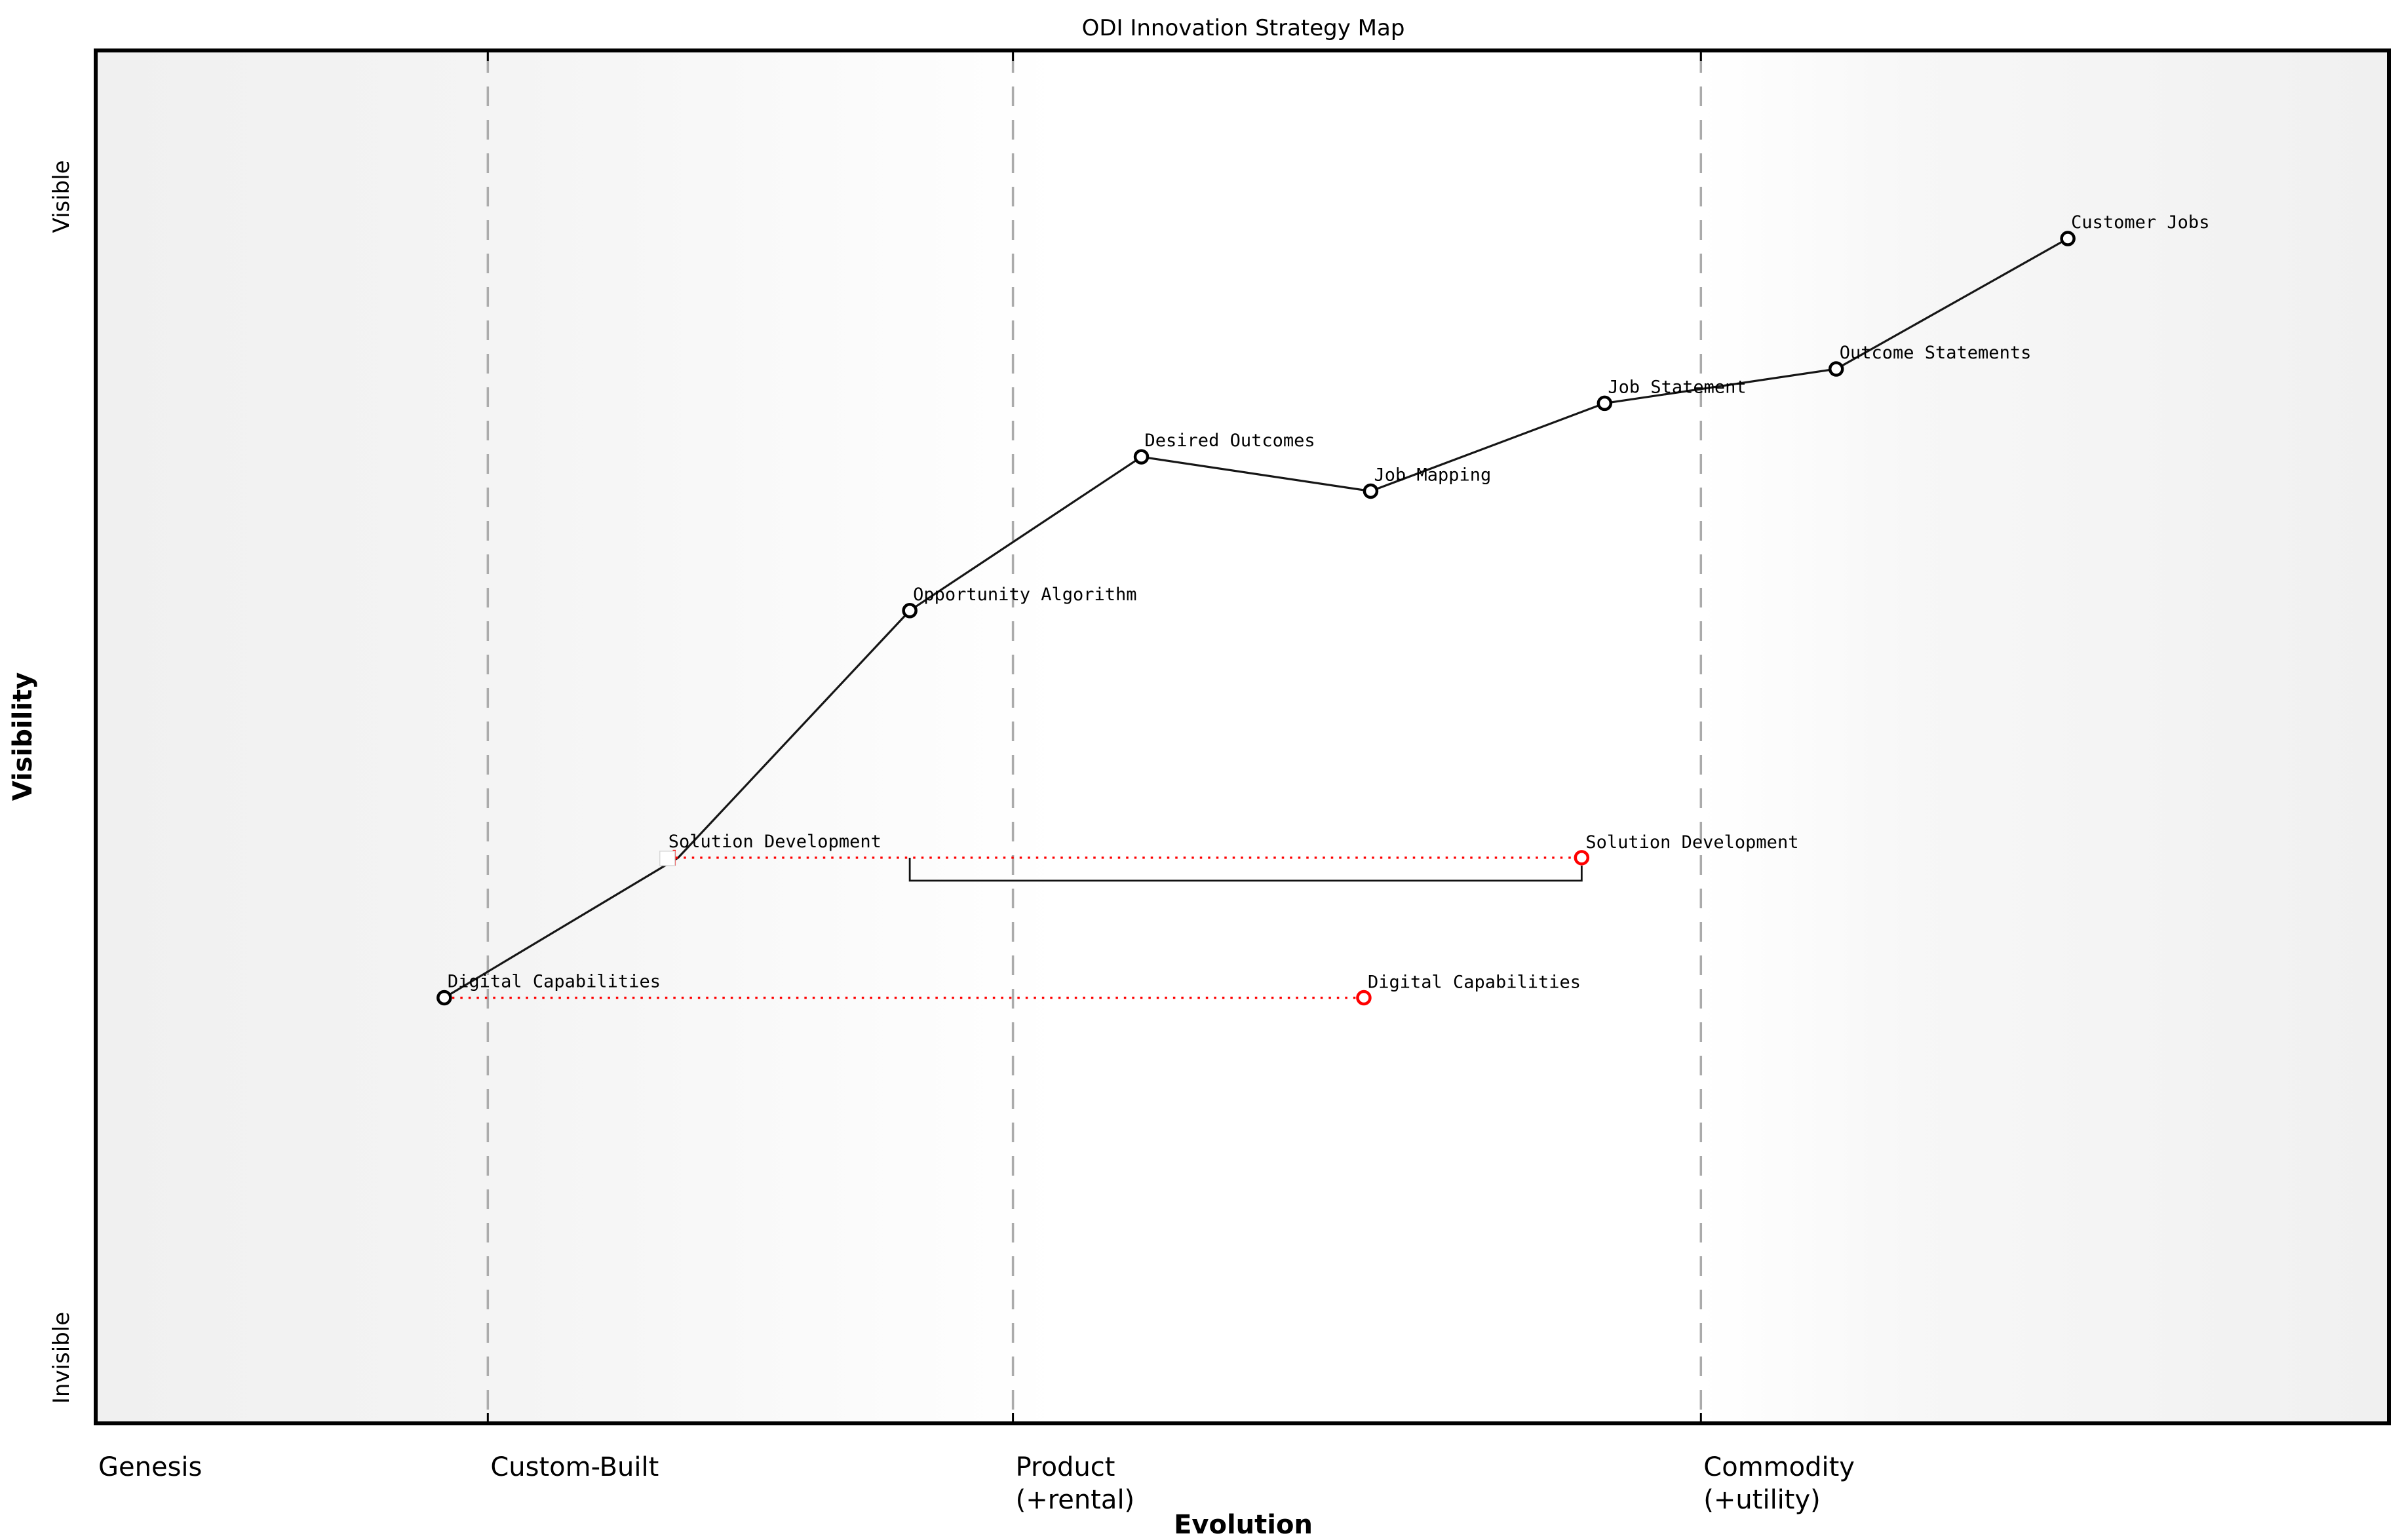  Describe the element at coordinates (1474, 982) in the screenshot. I see `movement-label: Digital Capabilities` at that location.